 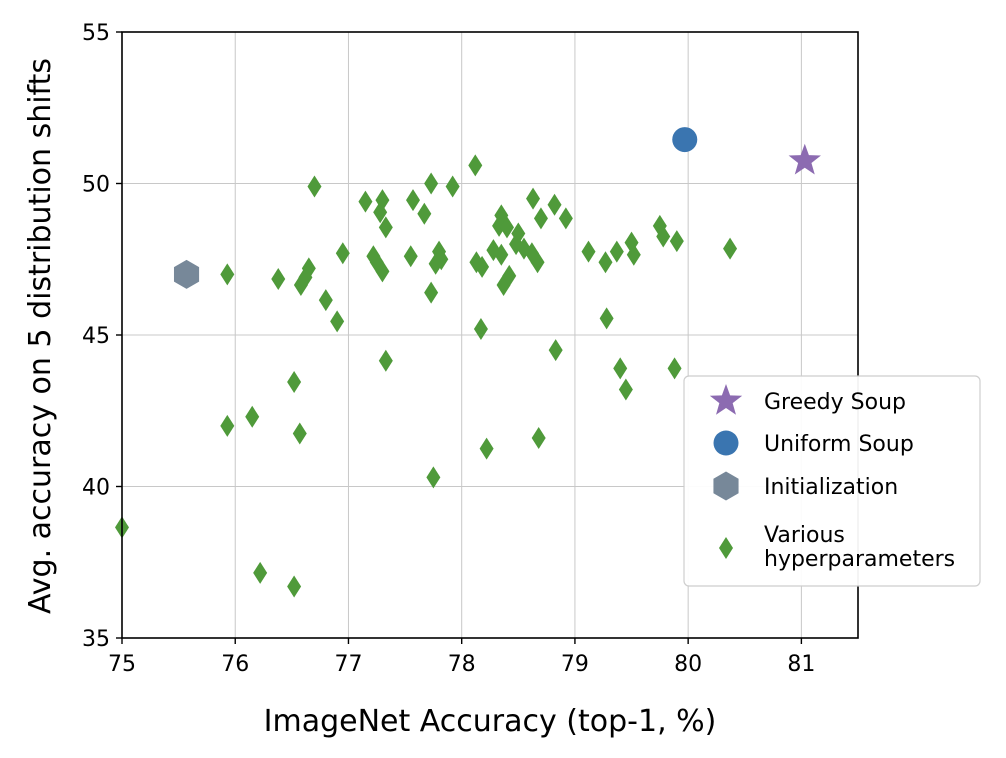 What do you see at coordinates (575, 664) in the screenshot?
I see `x-tick-label: 79` at bounding box center [575, 664].